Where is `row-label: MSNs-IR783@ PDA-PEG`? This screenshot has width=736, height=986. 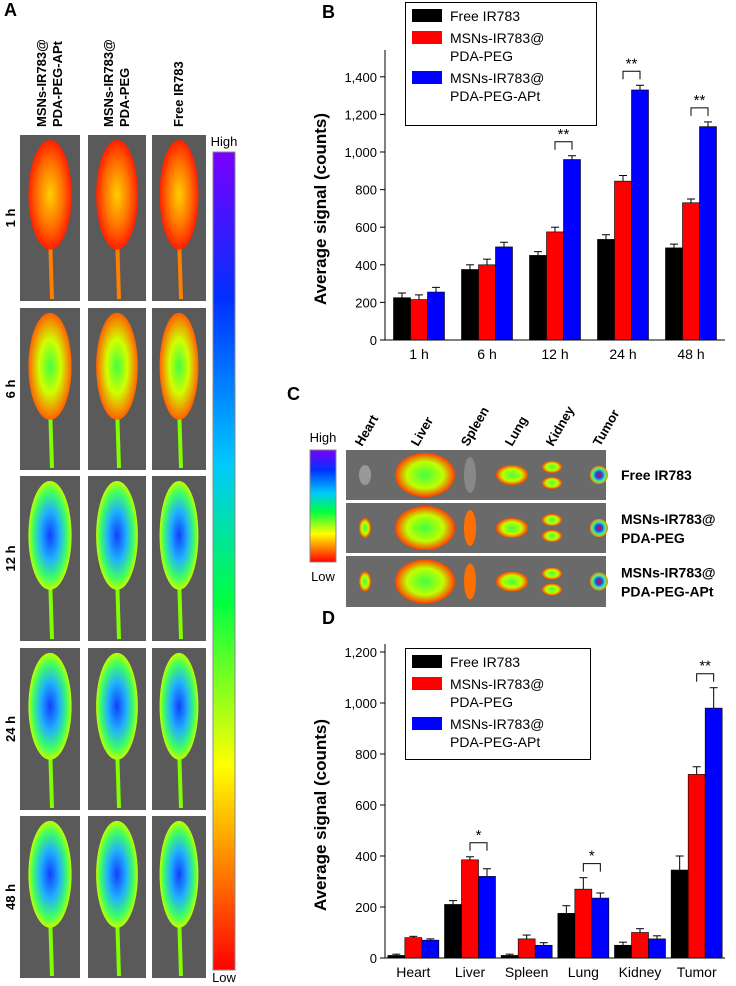 row-label: MSNs-IR783@ PDA-PEG is located at coordinates (668, 528).